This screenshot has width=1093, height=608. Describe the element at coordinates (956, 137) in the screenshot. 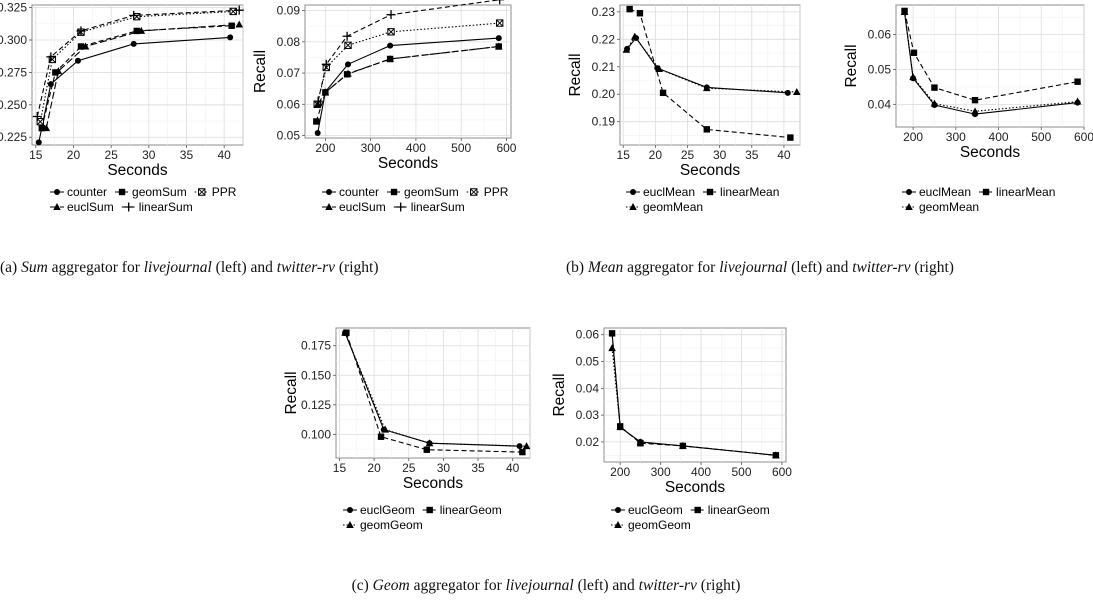

I see `x-tick-label: 300` at that location.